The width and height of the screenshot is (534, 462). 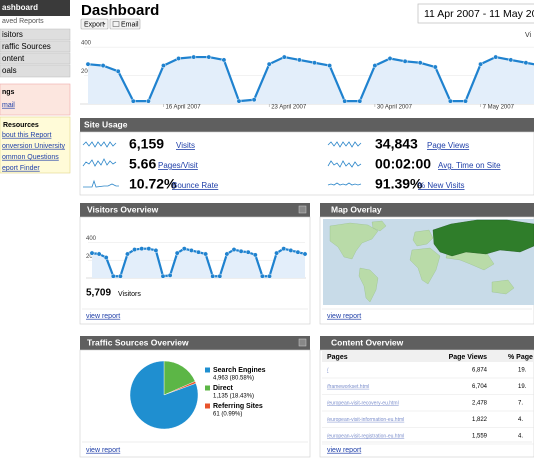 What do you see at coordinates (363, 403) in the screenshot?
I see `page-link: /european-visit-recovery-eu.html` at bounding box center [363, 403].